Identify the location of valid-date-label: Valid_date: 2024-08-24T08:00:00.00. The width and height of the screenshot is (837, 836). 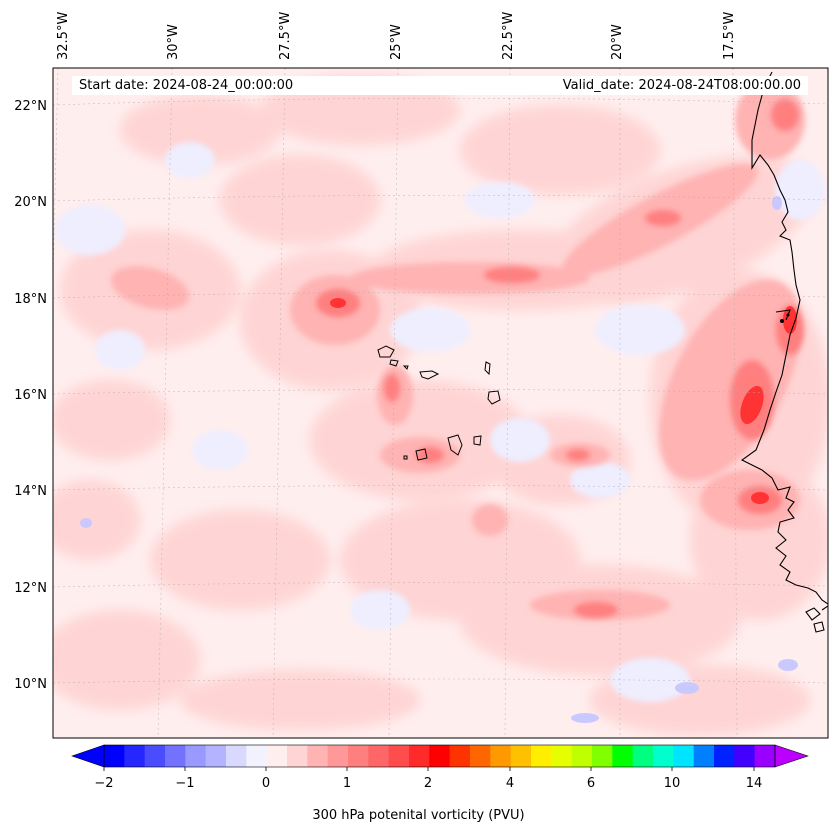
(590, 85).